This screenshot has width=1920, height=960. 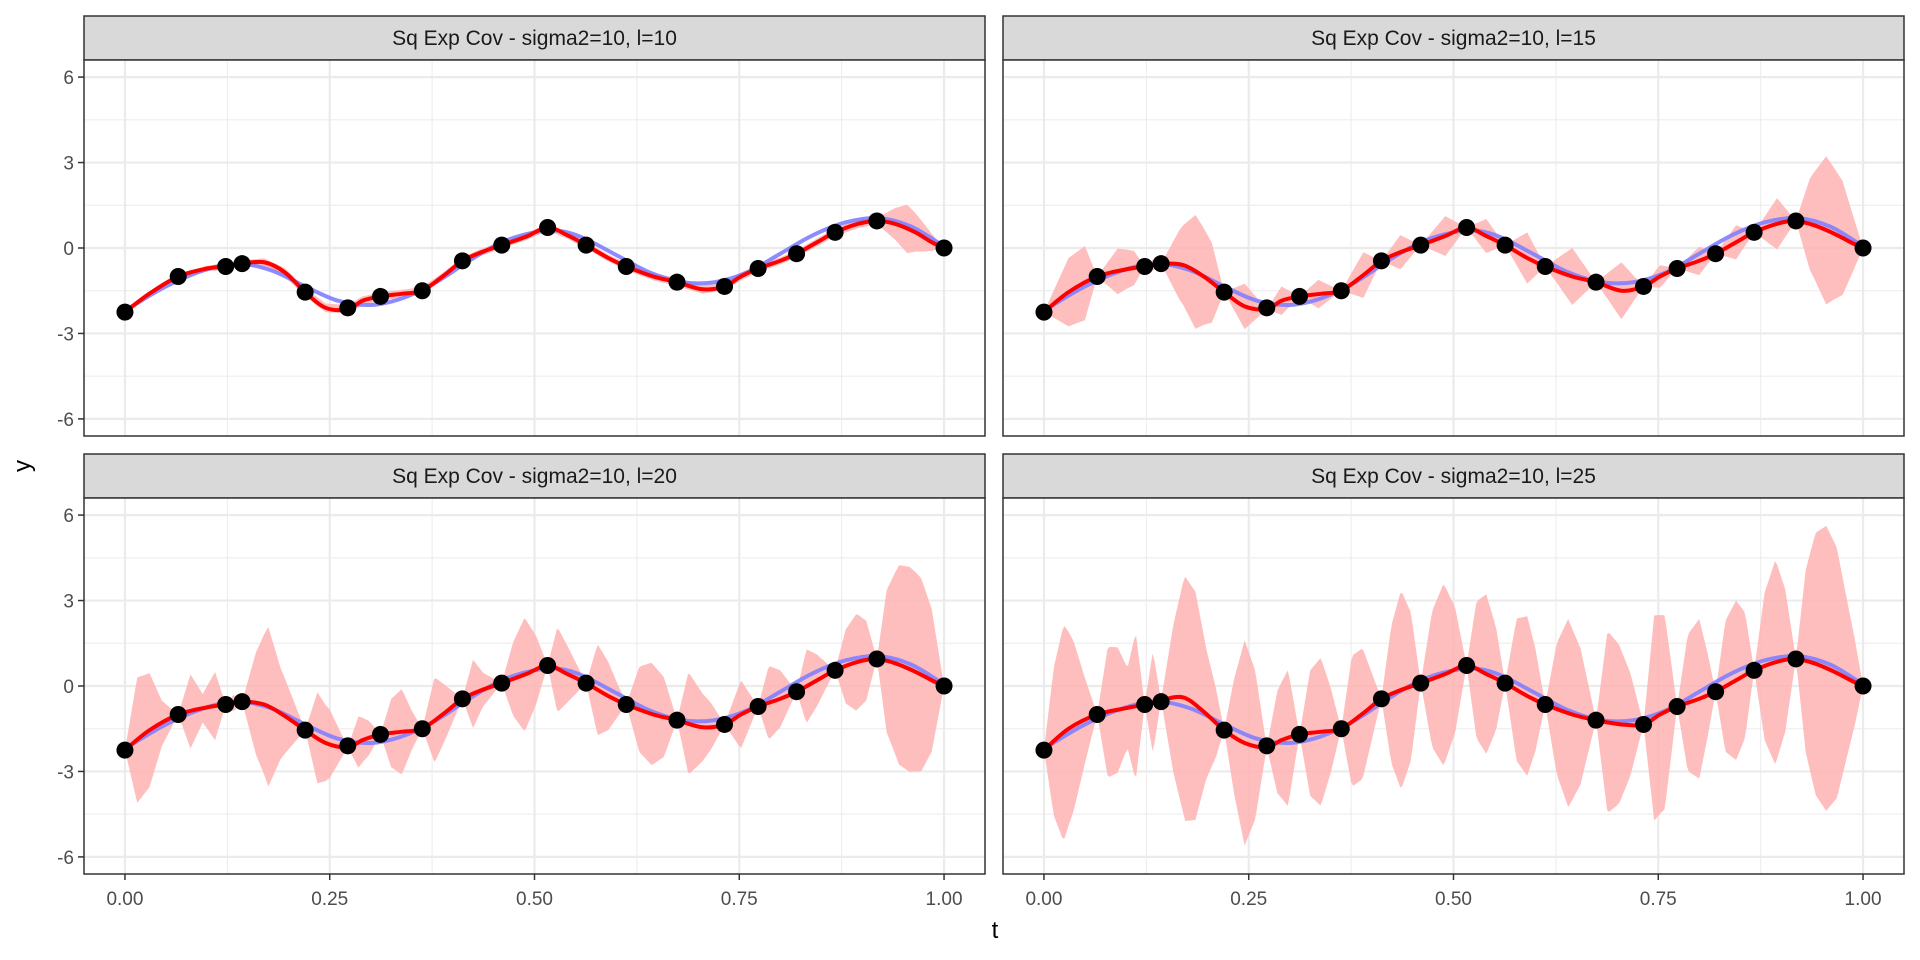 I want to click on y-axis-title: y, so click(x=22, y=466).